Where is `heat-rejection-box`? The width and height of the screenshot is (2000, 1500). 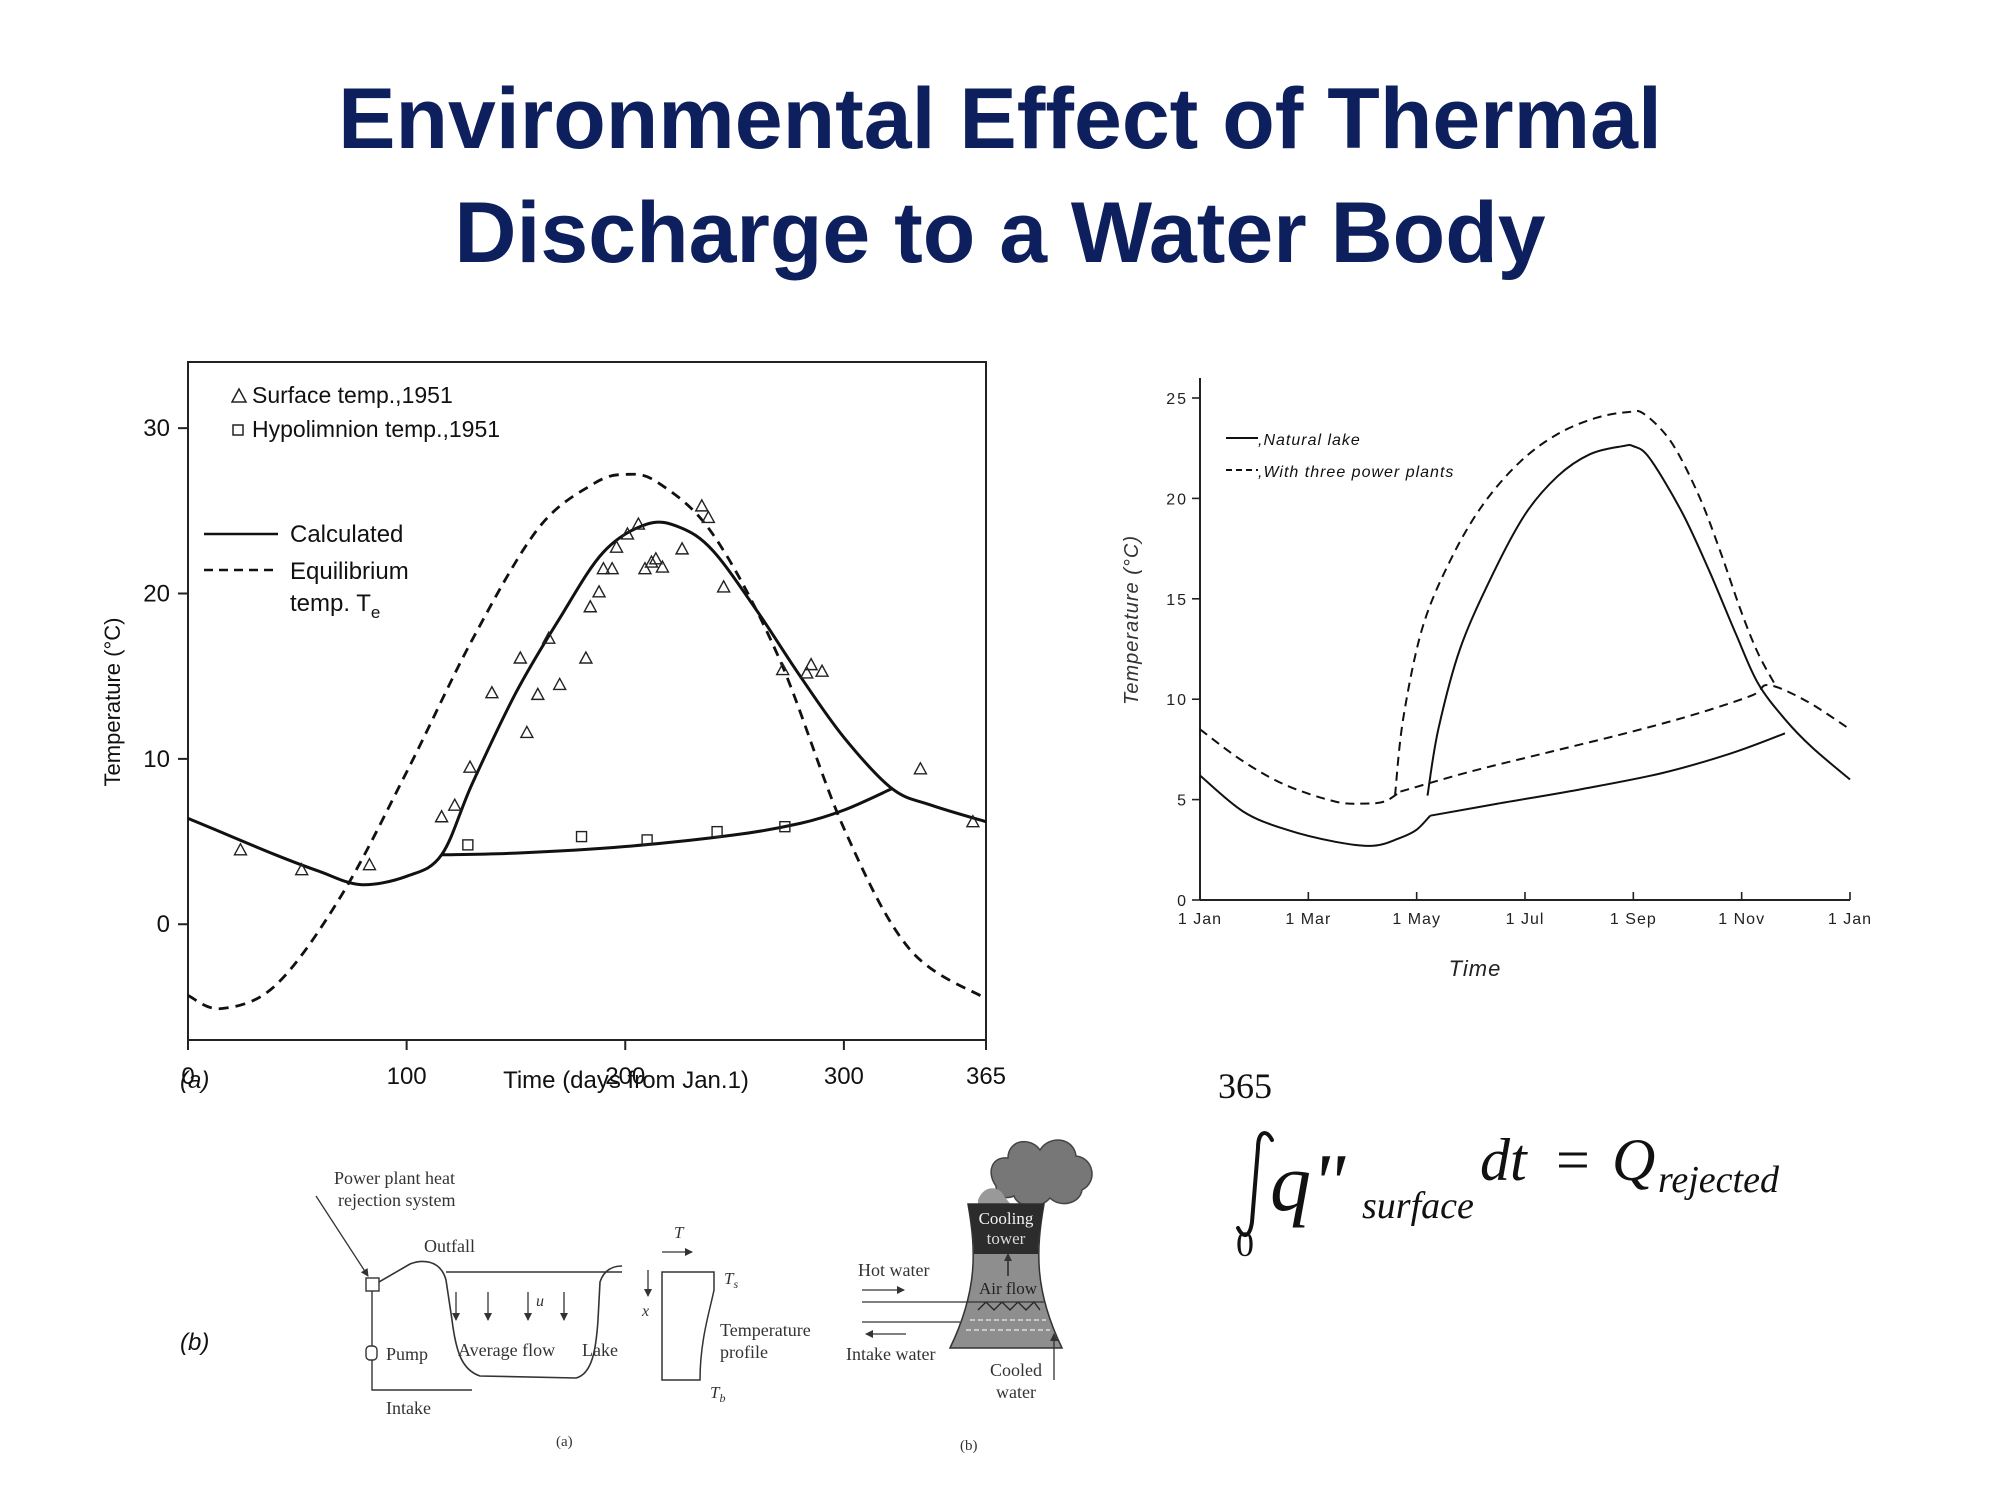
heat-rejection-box is located at coordinates (372, 1284).